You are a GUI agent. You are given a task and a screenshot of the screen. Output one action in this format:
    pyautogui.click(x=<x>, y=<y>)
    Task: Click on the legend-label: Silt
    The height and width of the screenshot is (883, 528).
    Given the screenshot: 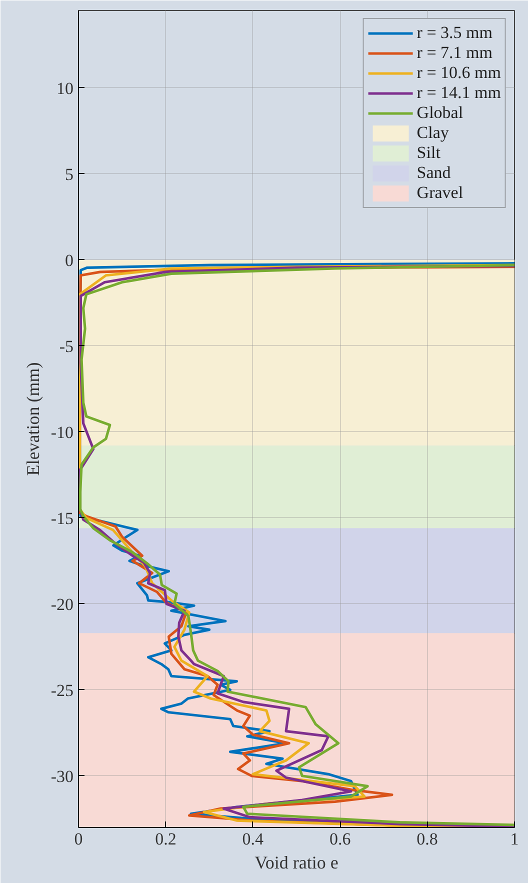 What is the action you would take?
    pyautogui.click(x=428, y=153)
    